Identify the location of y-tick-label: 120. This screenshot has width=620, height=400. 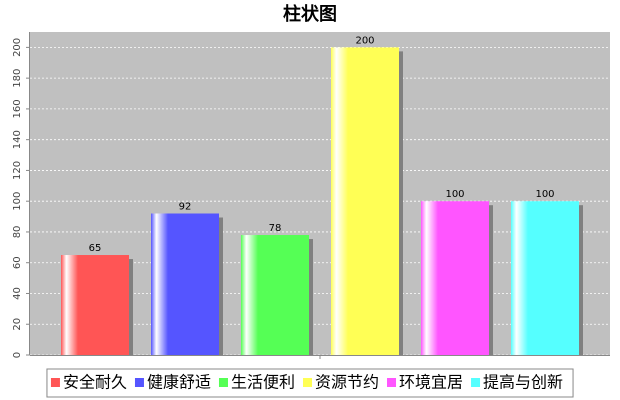
(17, 170).